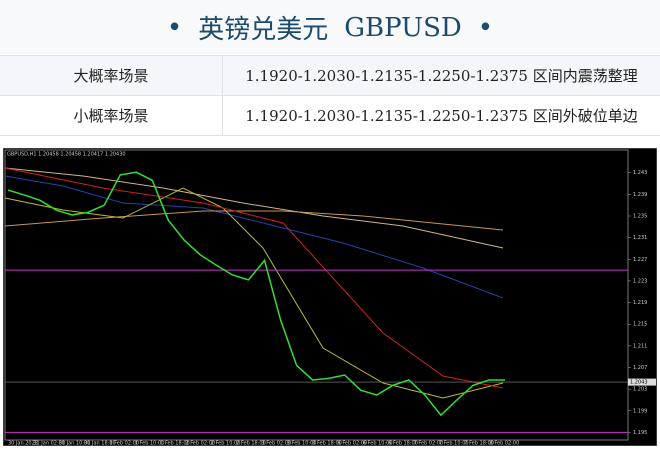 This screenshot has width=660, height=451. I want to click on y-tick-label: 1.199, so click(640, 411).